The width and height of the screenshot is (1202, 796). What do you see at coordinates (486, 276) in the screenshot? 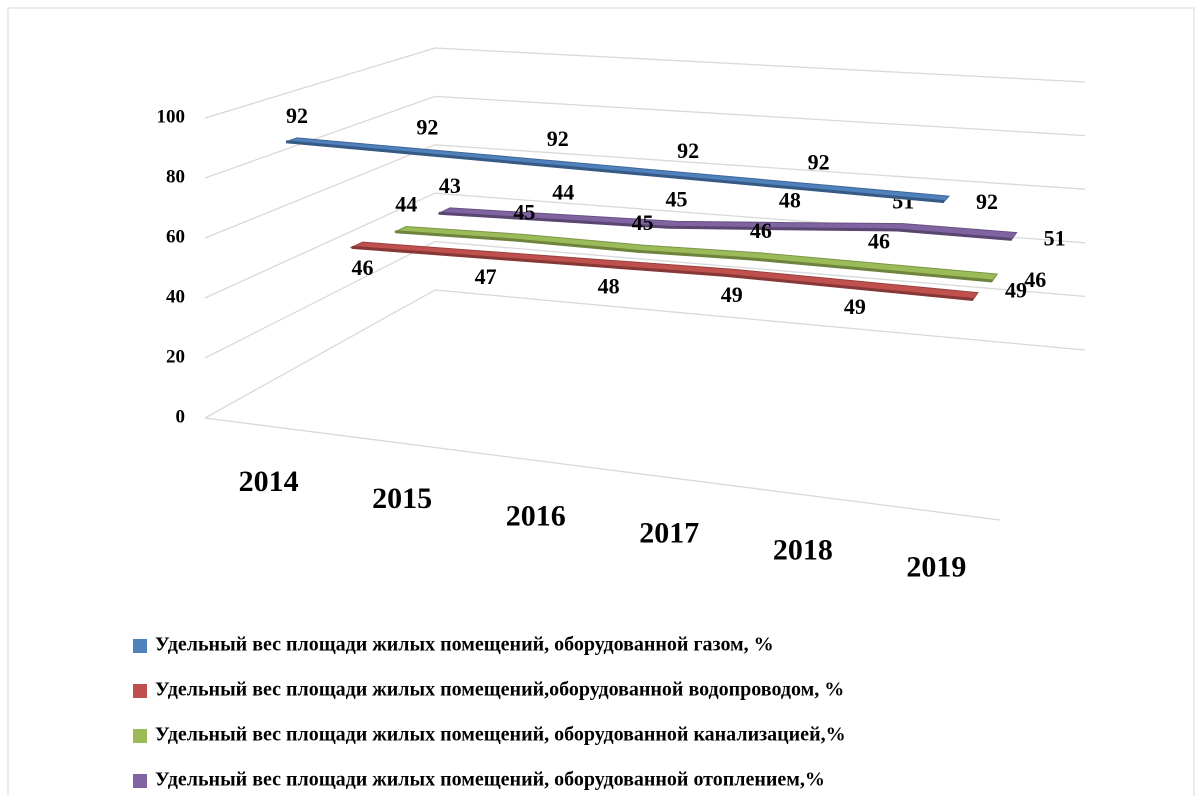
I see `data-label: 47` at bounding box center [486, 276].